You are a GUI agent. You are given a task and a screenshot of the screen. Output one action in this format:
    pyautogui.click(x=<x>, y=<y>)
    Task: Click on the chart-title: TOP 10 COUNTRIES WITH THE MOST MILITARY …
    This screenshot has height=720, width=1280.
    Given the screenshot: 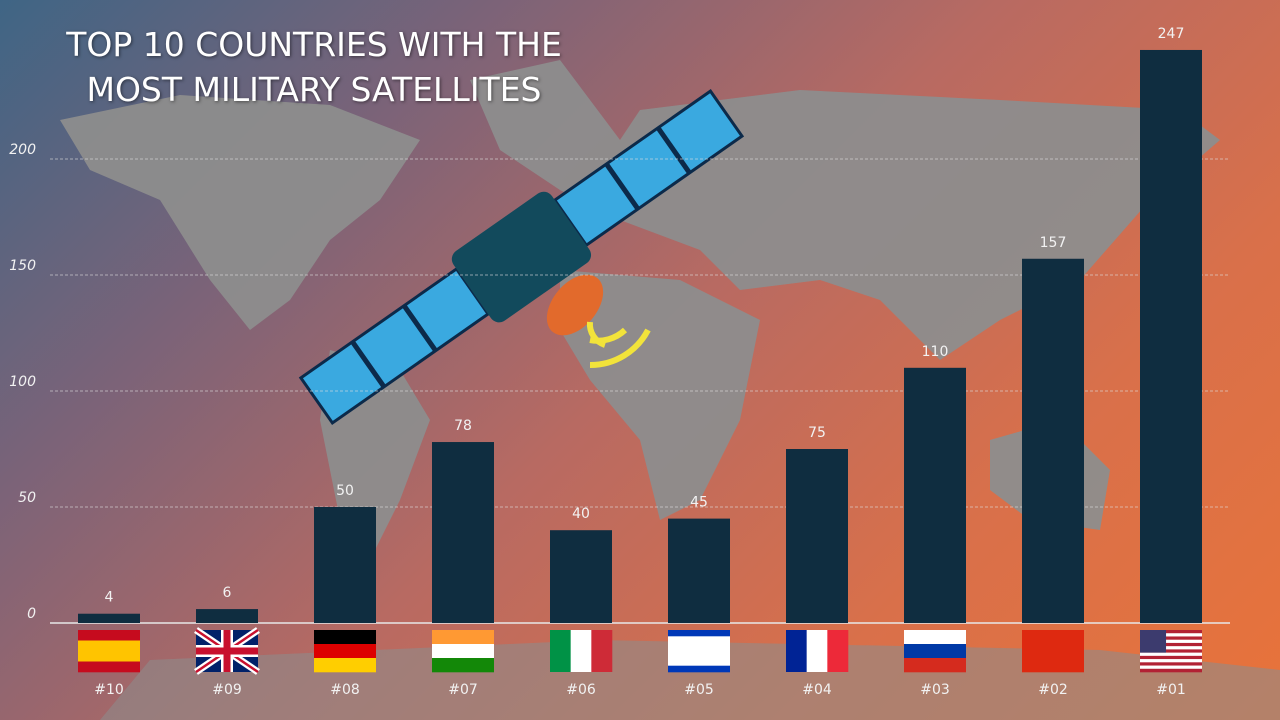 What is the action you would take?
    pyautogui.click(x=314, y=67)
    